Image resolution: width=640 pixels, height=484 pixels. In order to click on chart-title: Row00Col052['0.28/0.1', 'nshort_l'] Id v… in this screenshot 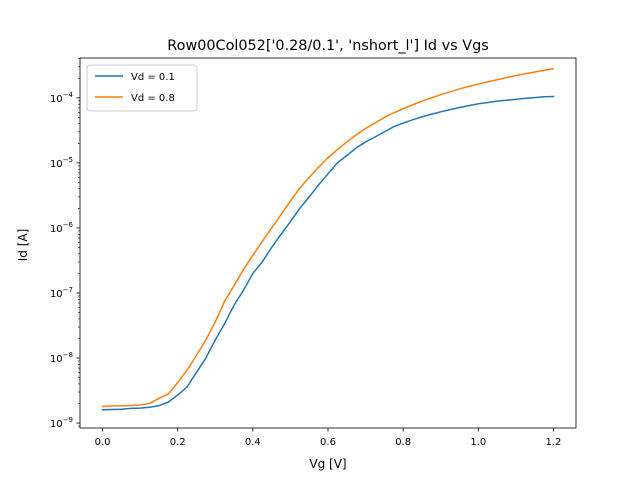, I will do `click(327, 46)`.